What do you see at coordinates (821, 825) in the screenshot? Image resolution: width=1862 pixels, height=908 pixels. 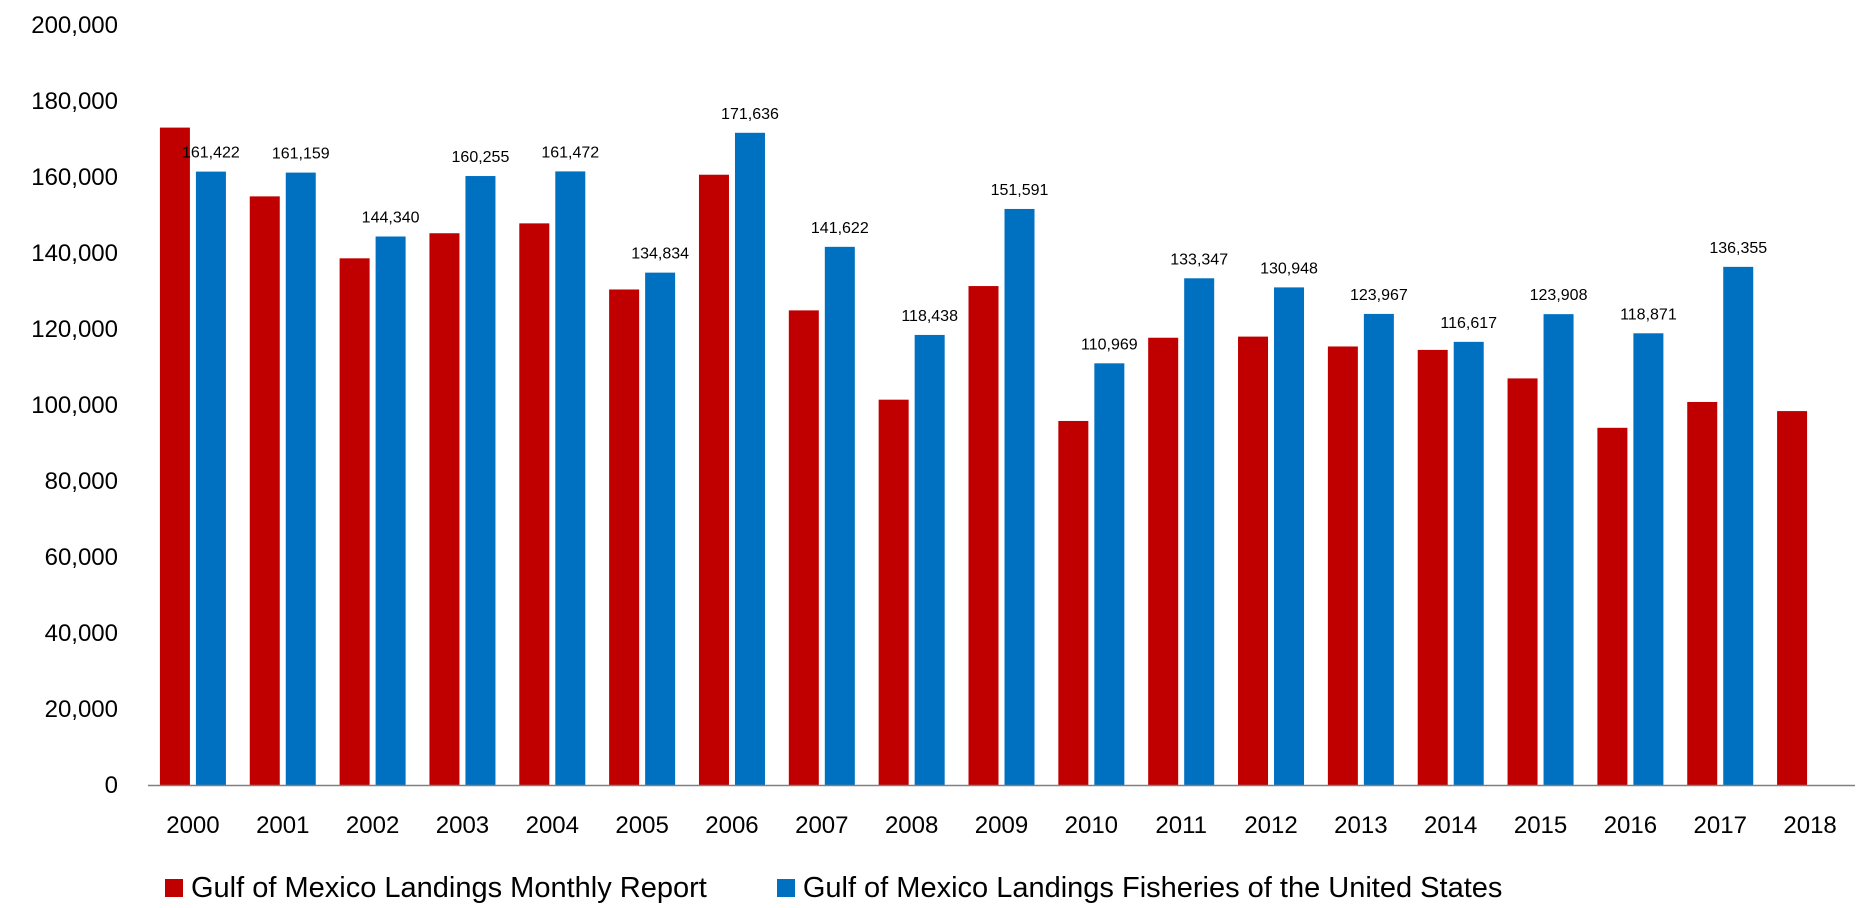 I see `x-tick-label: 2007` at bounding box center [821, 825].